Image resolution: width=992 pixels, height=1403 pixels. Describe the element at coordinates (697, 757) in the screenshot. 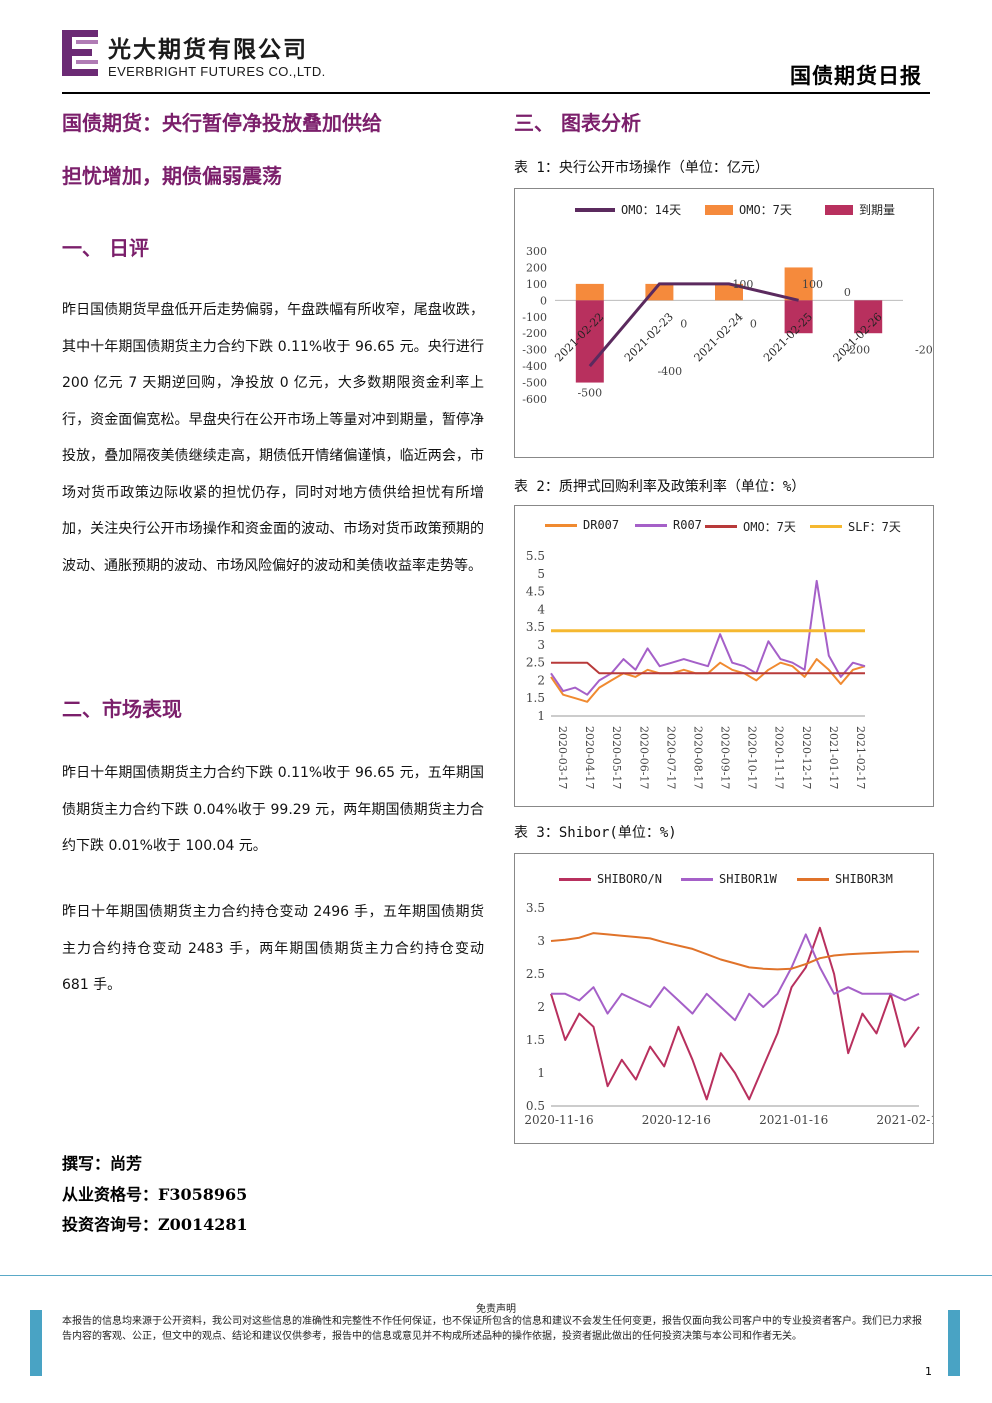

I see `x-tick-label: 2020-08-17` at that location.